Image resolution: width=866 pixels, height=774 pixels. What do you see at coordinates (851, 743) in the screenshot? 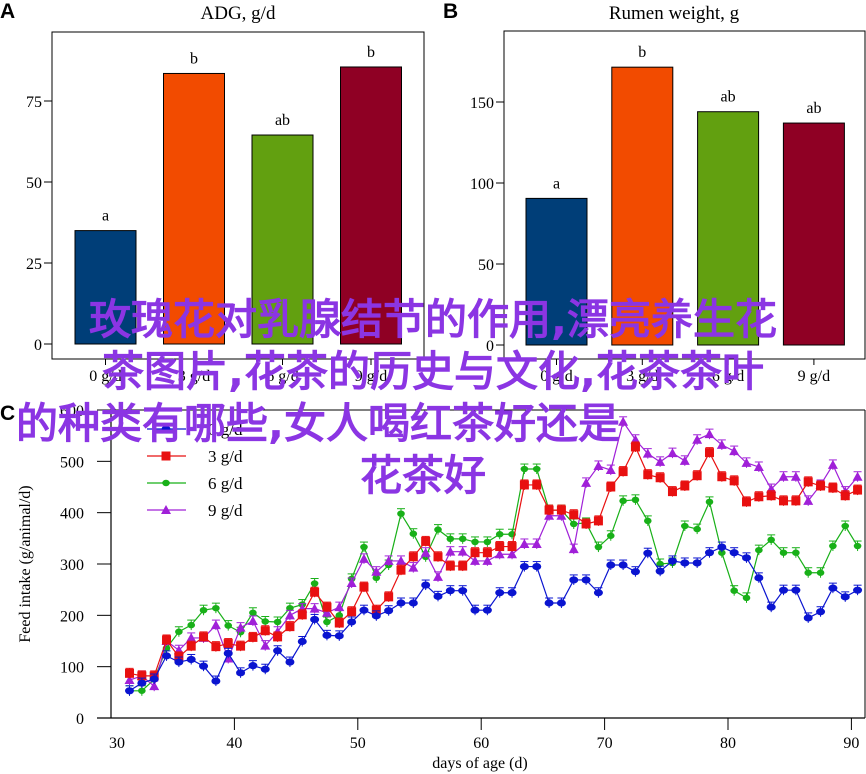
I see `panel-c-x-tick-label: 90` at bounding box center [851, 743].